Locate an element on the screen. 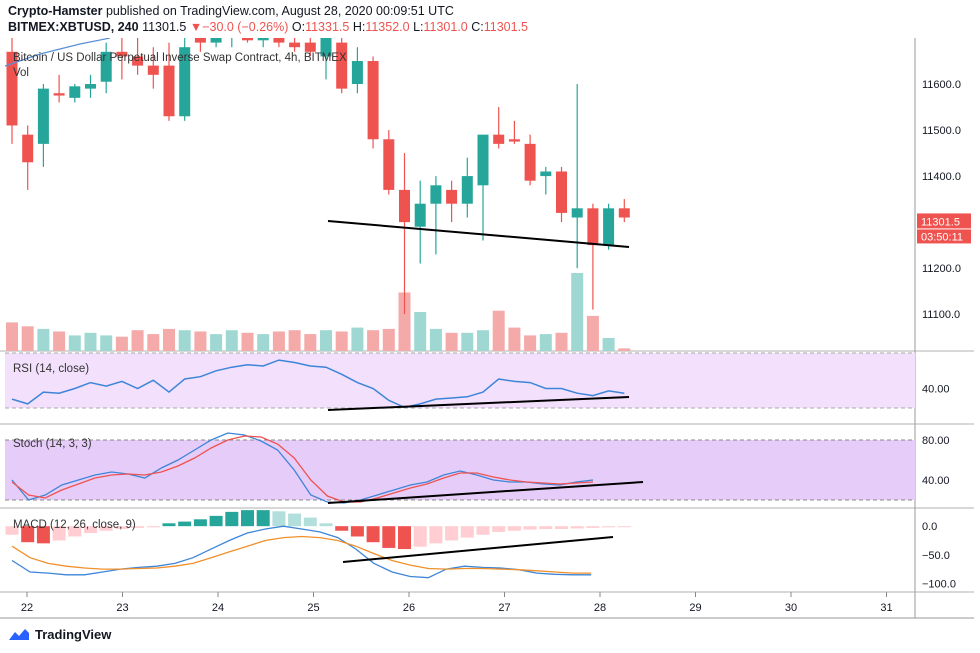 Image resolution: width=980 pixels, height=653 pixels. low-label: L: is located at coordinates (418, 27).